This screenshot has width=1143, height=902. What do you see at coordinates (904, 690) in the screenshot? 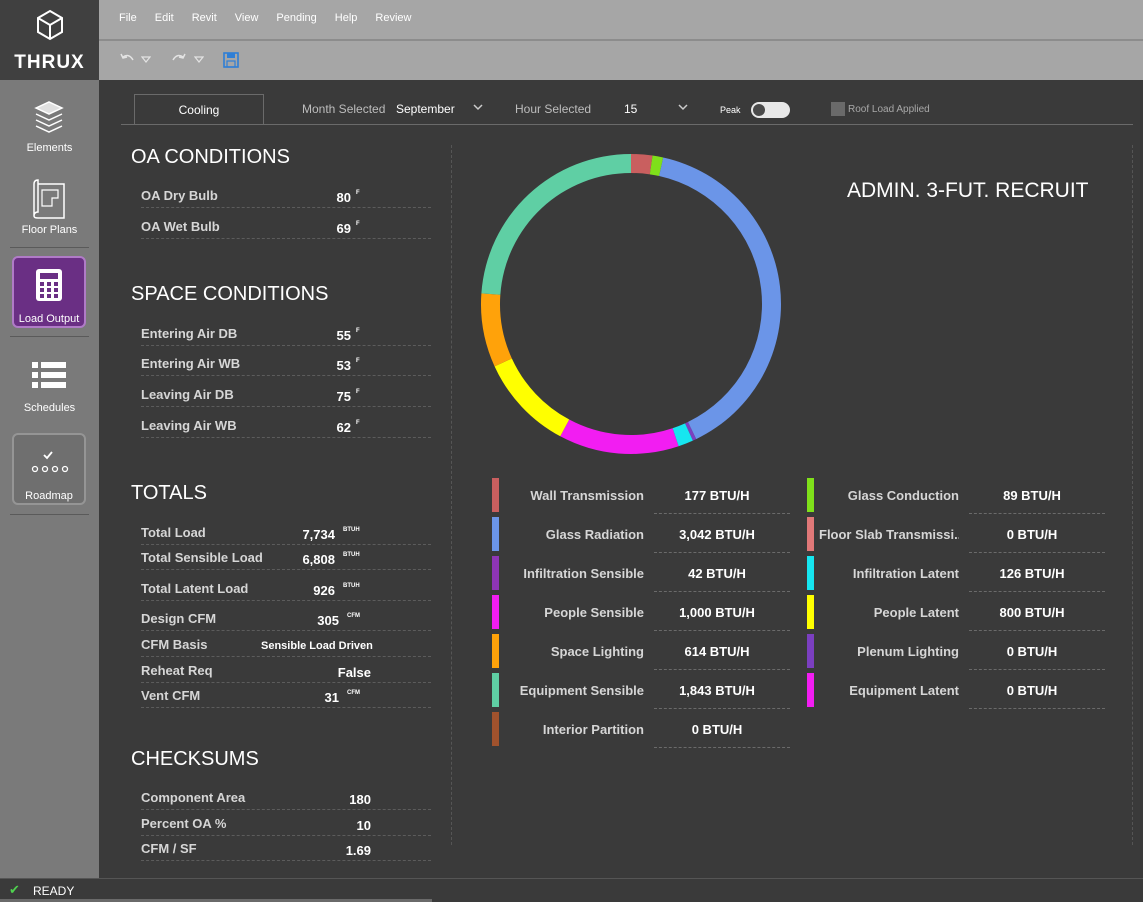
I see `legend-label: Equipment Latent` at bounding box center [904, 690].